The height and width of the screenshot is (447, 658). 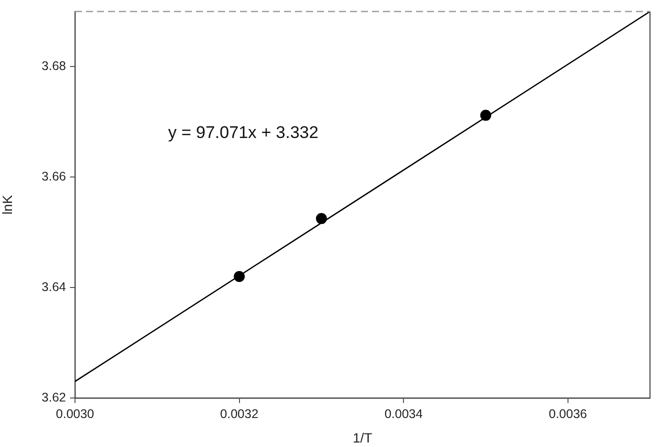 What do you see at coordinates (243, 132) in the screenshot?
I see `annotation: y = 97.071x + 3.332` at bounding box center [243, 132].